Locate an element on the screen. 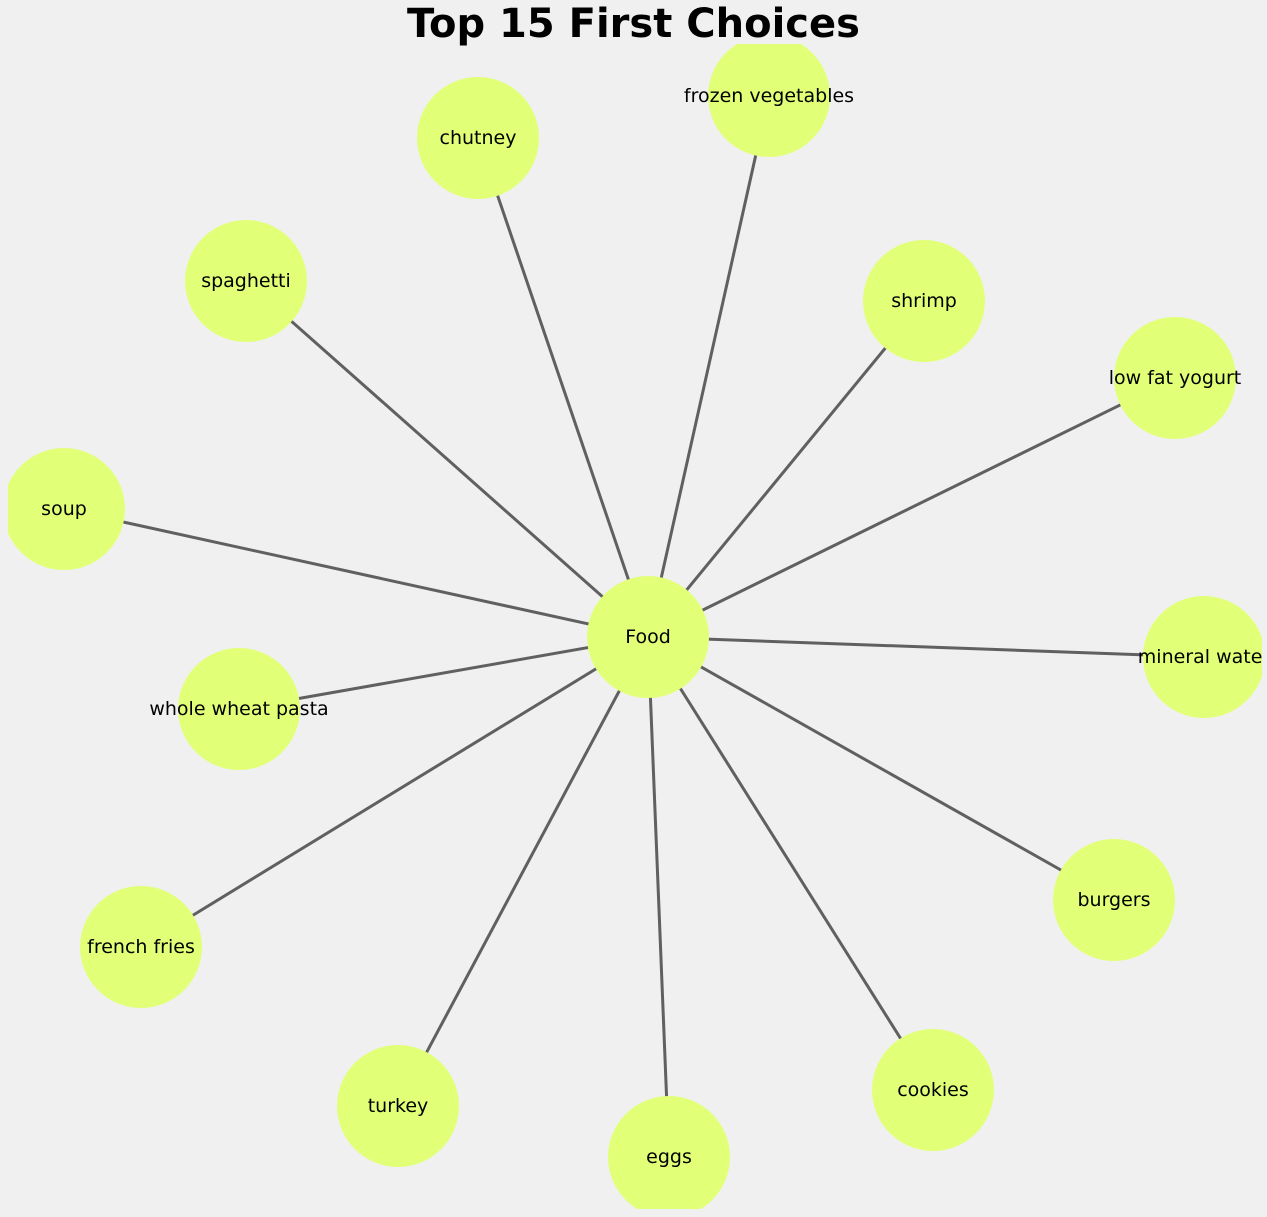 The image size is (1267, 1217). node-label-spaghetti: spaghetti is located at coordinates (246, 281).